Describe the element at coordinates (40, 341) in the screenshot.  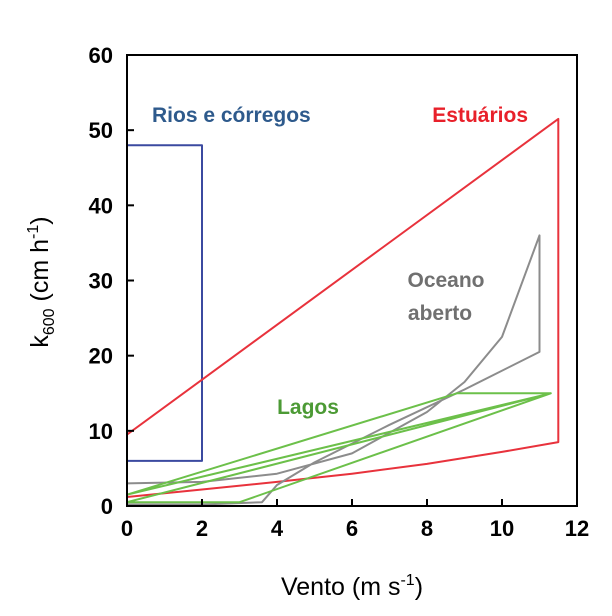
I see `y-axis-label-main: k` at that location.